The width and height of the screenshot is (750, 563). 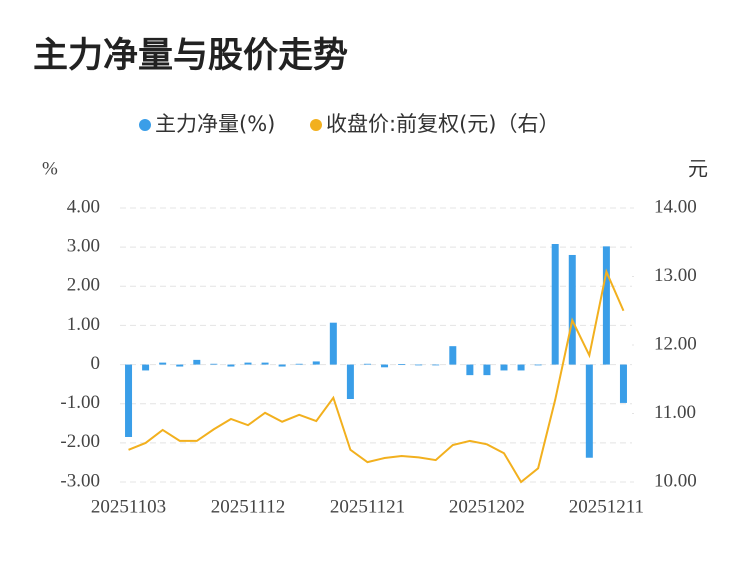 What do you see at coordinates (80, 441) in the screenshot?
I see `y-tick-label: -2.00` at bounding box center [80, 441].